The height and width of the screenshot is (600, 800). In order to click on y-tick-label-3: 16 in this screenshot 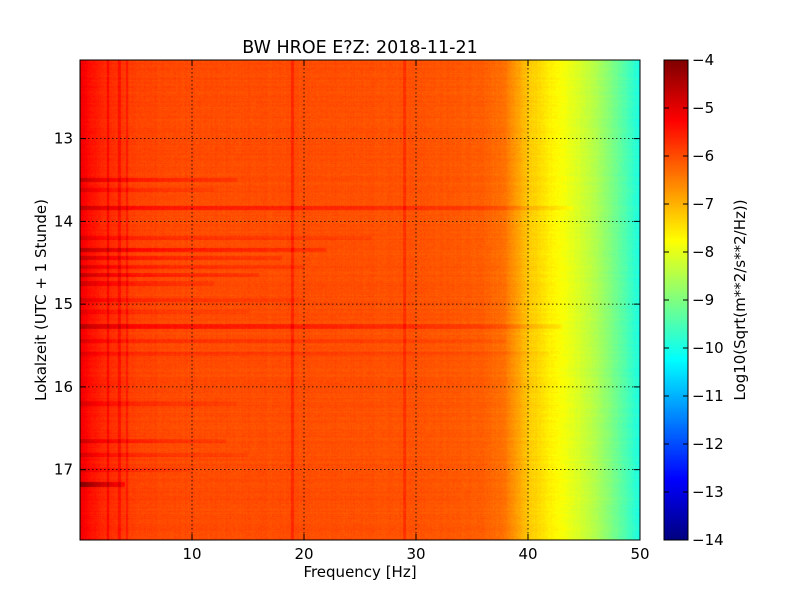, I will do `click(63, 387)`.